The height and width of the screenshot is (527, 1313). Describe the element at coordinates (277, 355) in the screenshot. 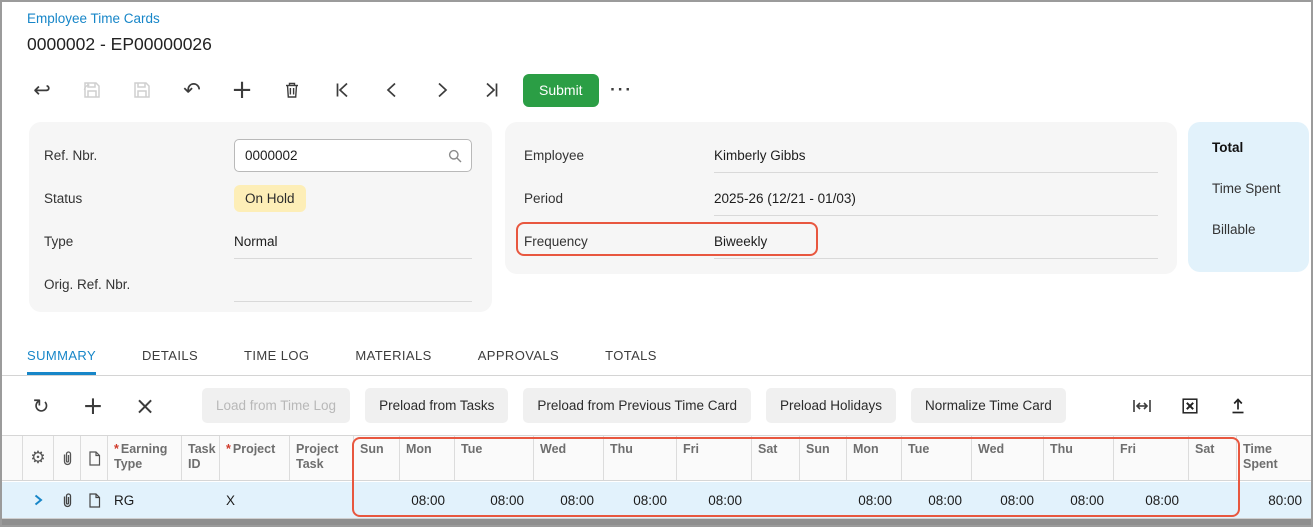

I see `tab-time-log: TIME LOG` at that location.